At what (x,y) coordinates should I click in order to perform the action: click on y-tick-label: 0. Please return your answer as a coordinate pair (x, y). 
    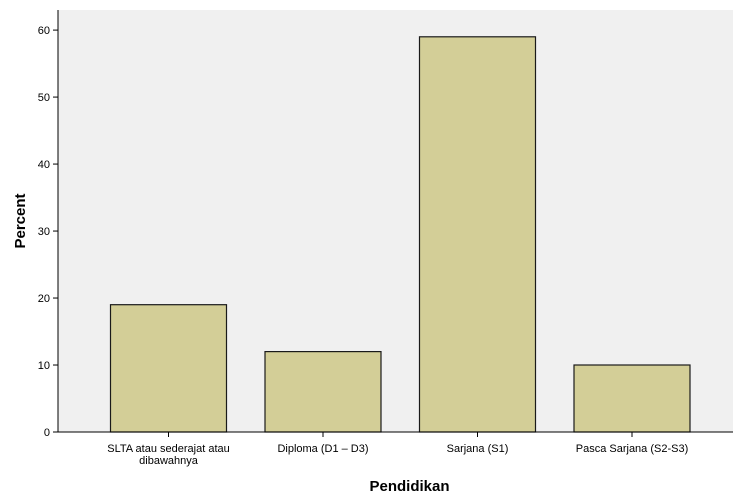
    Looking at the image, I should click on (47, 433).